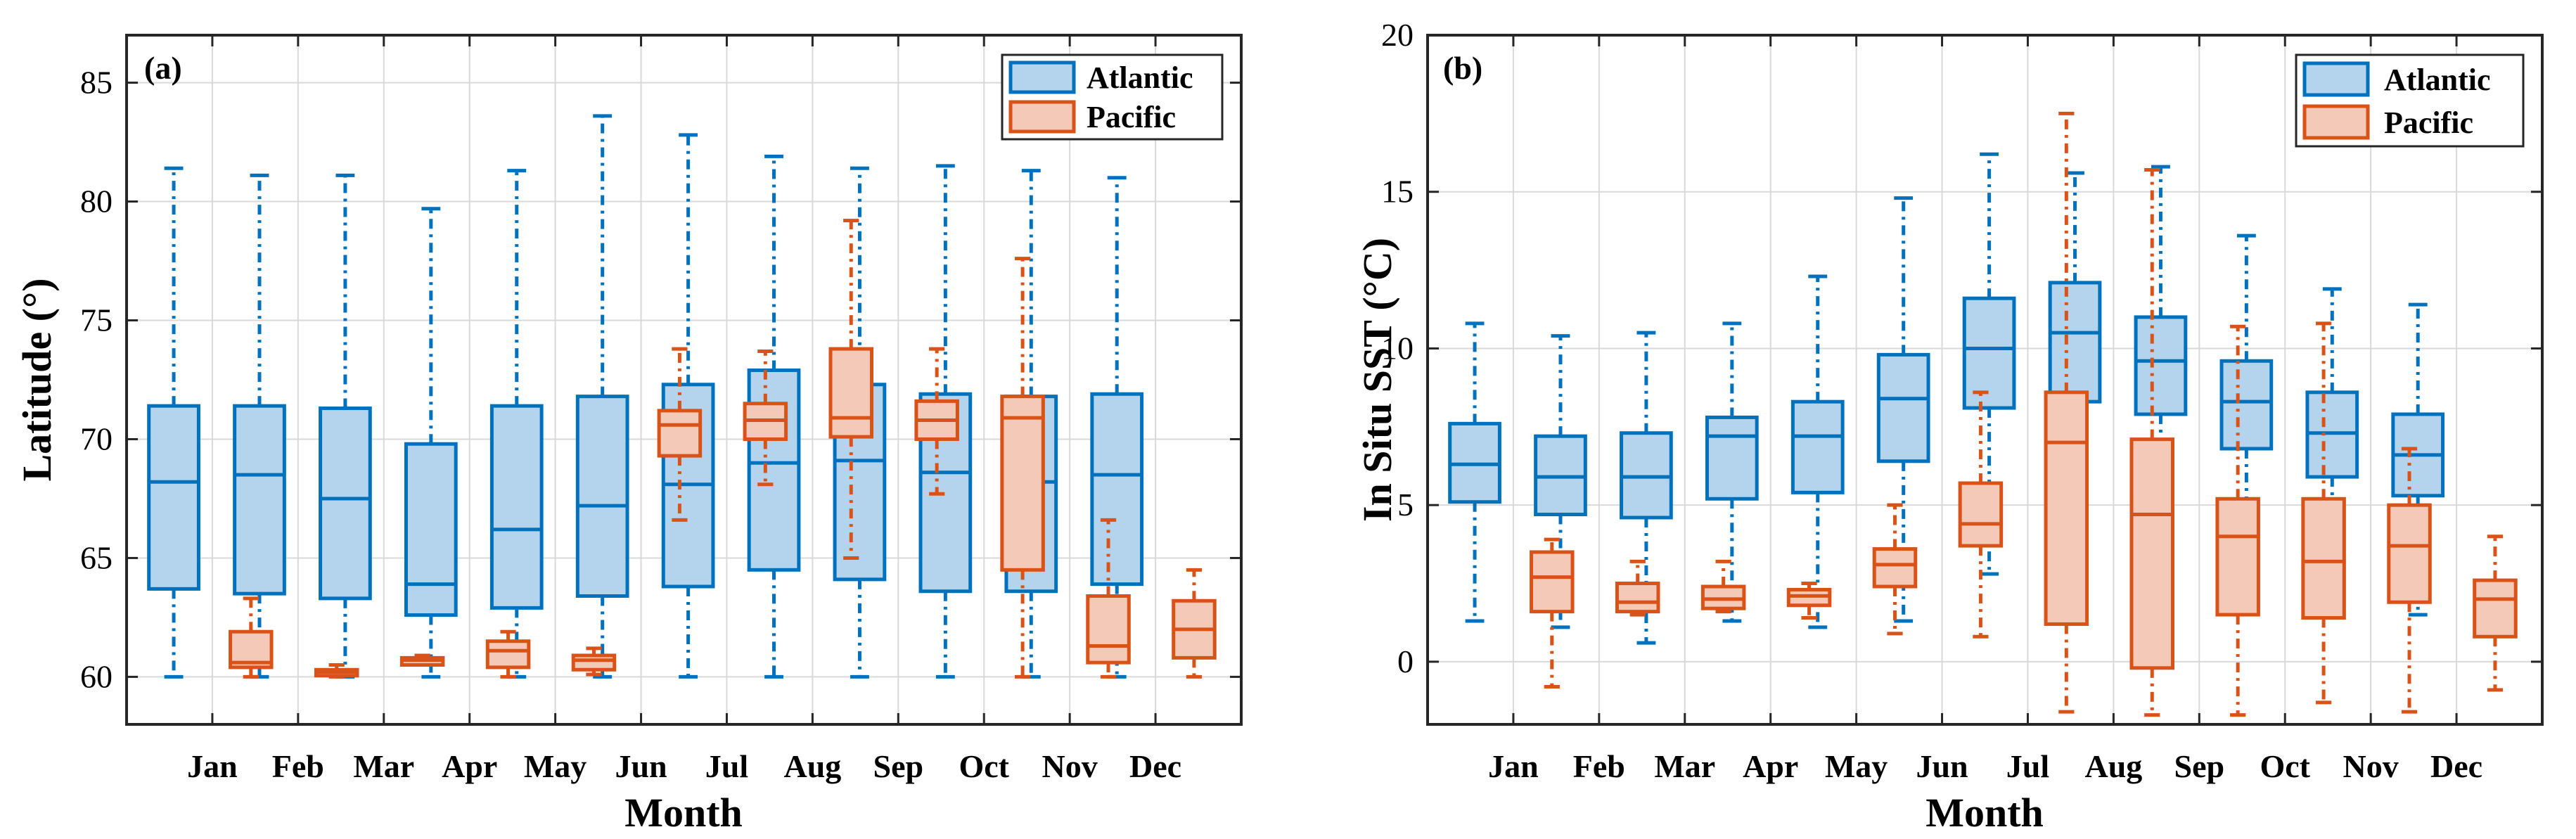  I want to click on panel-a-pacific-apr-box-group, so click(508, 654).